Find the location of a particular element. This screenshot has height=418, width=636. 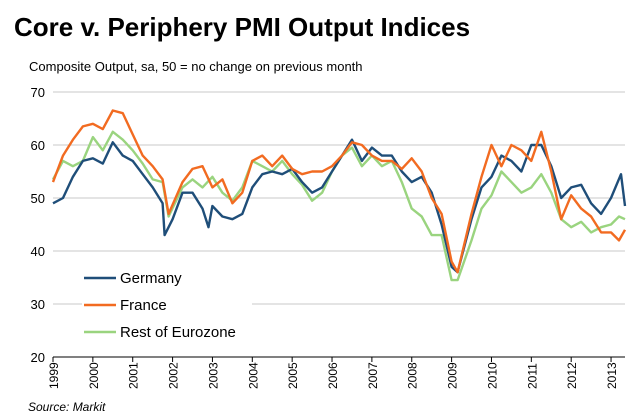

x-tick-label: 2003 is located at coordinates (213, 375).